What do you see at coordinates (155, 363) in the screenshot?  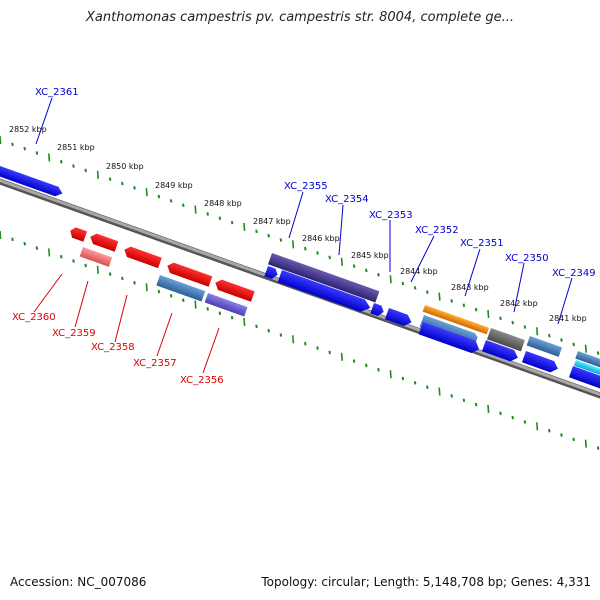 I see `gene-label: XC_2357` at bounding box center [155, 363].